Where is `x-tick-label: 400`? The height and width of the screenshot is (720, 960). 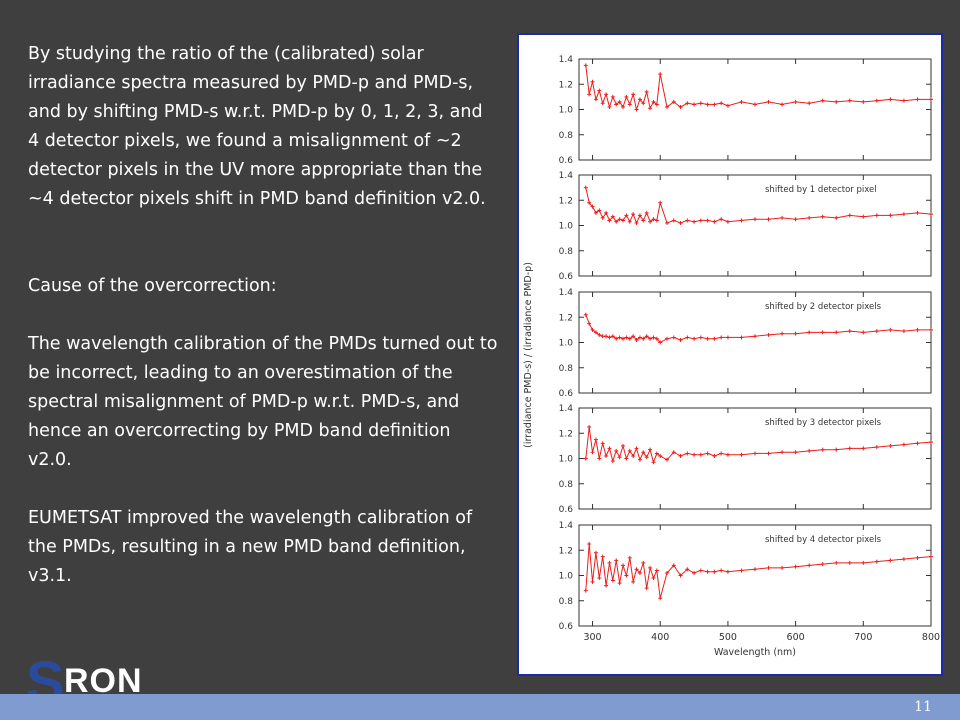
x-tick-label: 400 is located at coordinates (660, 637).